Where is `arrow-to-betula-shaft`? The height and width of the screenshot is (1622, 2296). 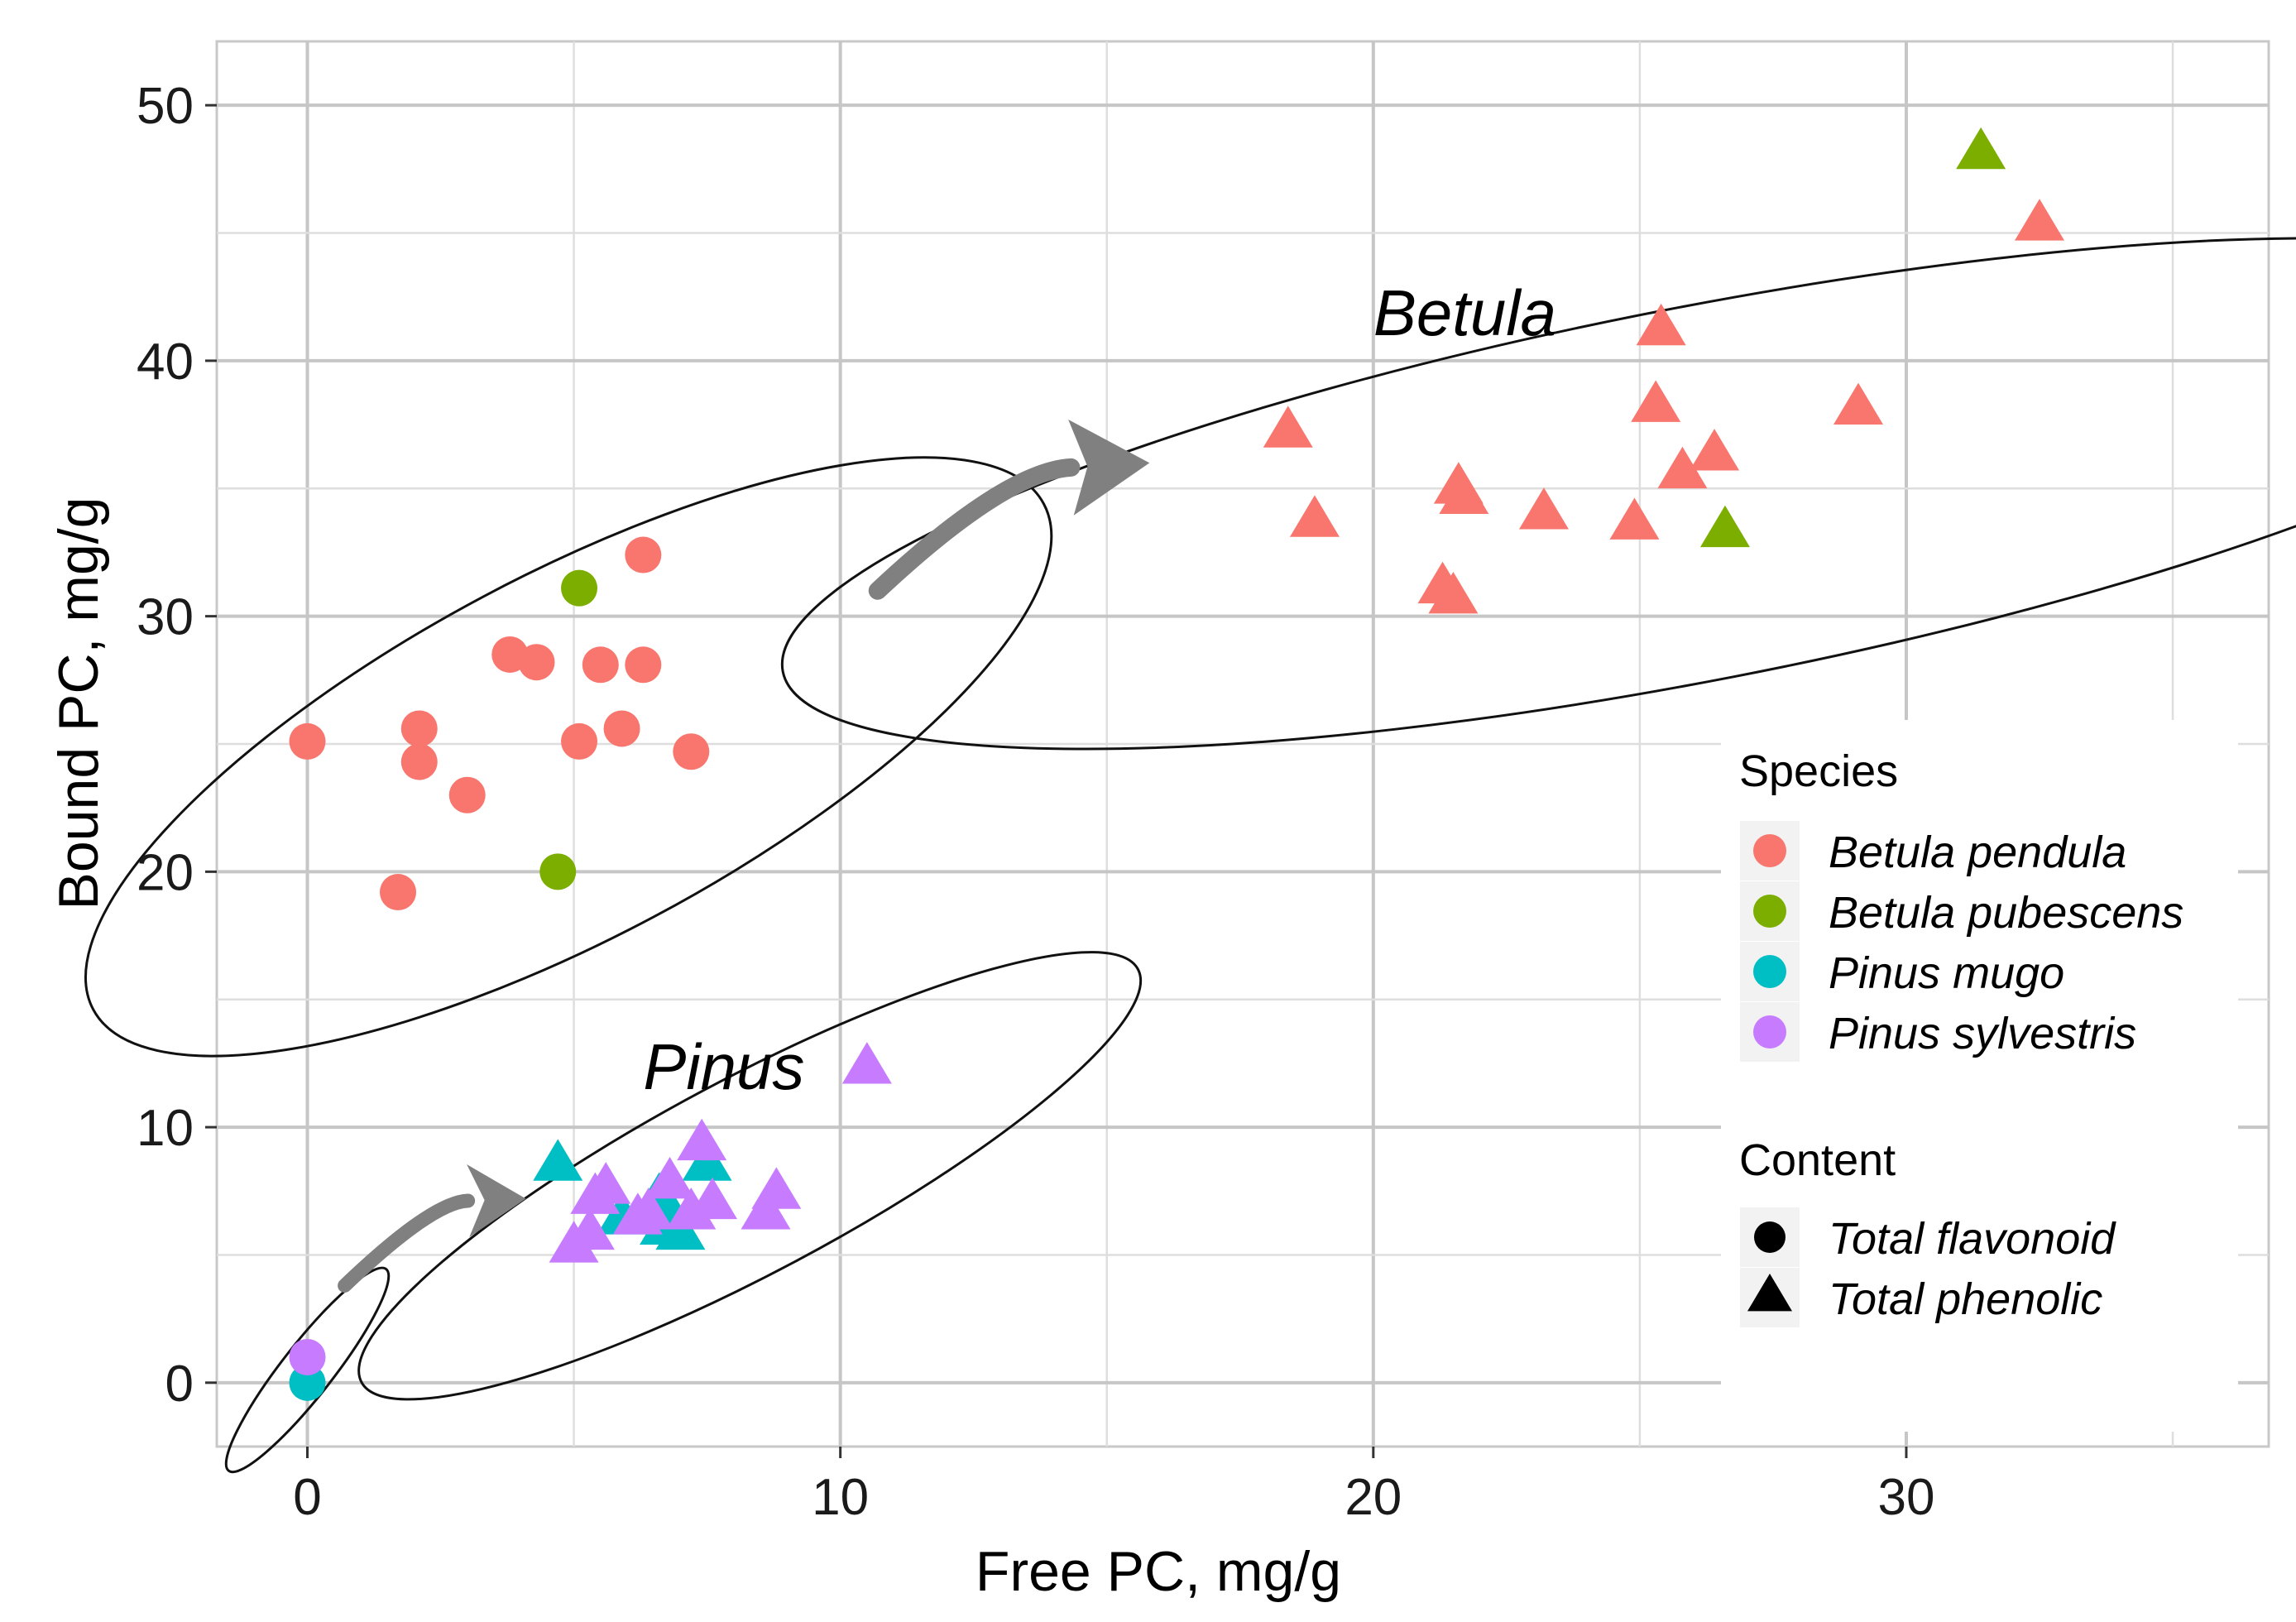
arrow-to-betula-shaft is located at coordinates (974, 529).